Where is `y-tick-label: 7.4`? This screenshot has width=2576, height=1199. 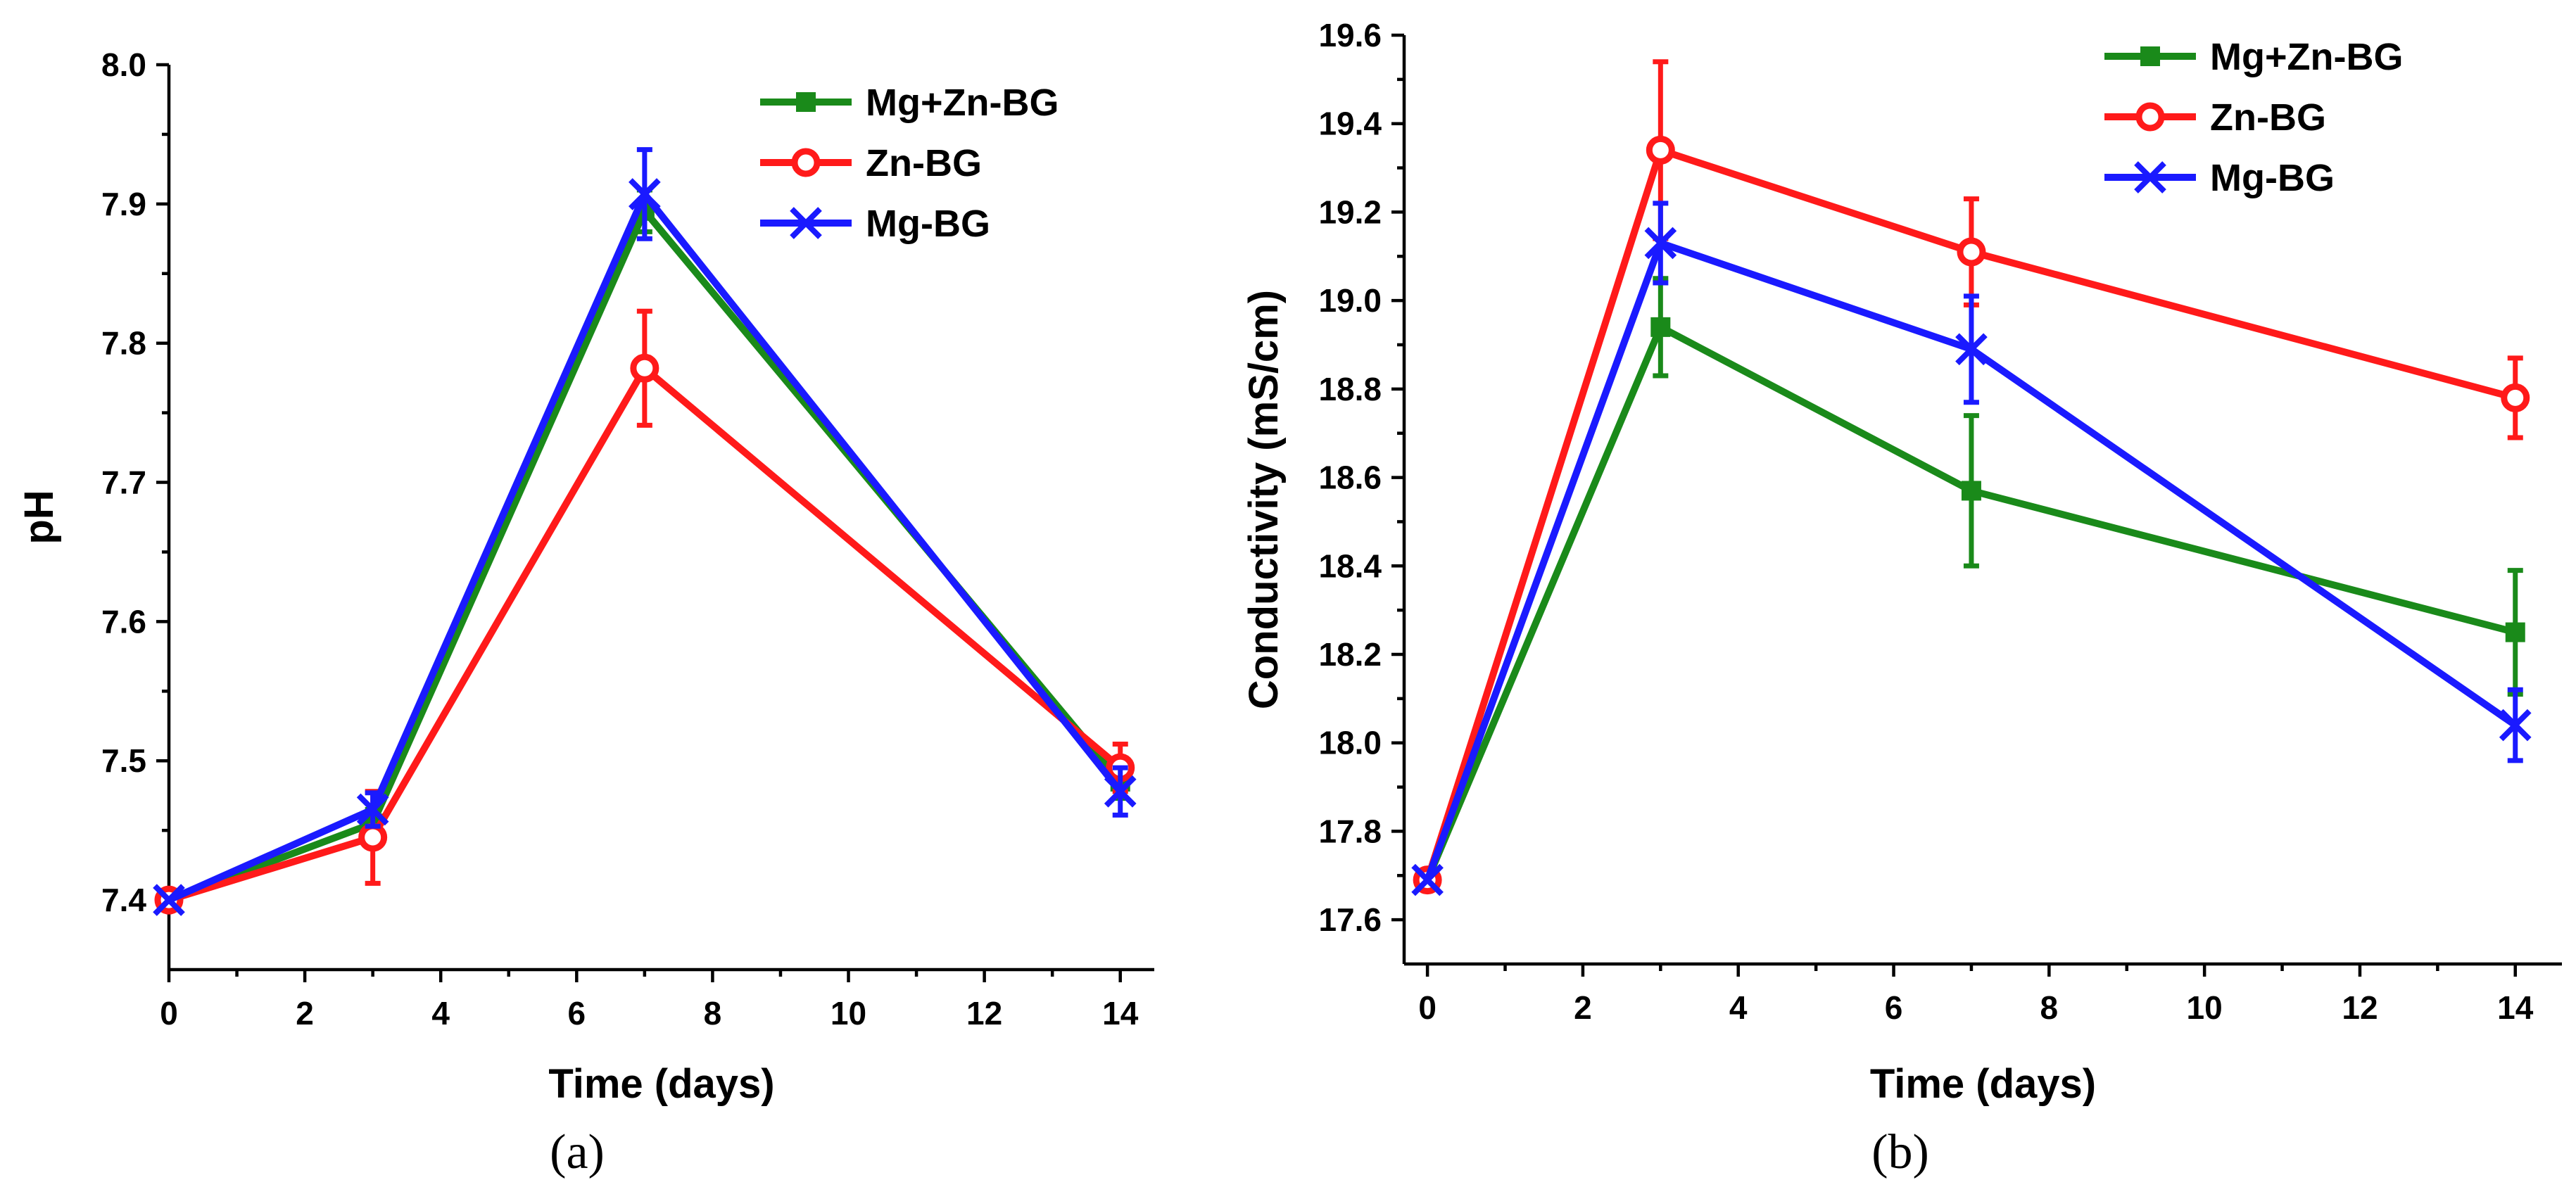
y-tick-label: 7.4 is located at coordinates (123, 900).